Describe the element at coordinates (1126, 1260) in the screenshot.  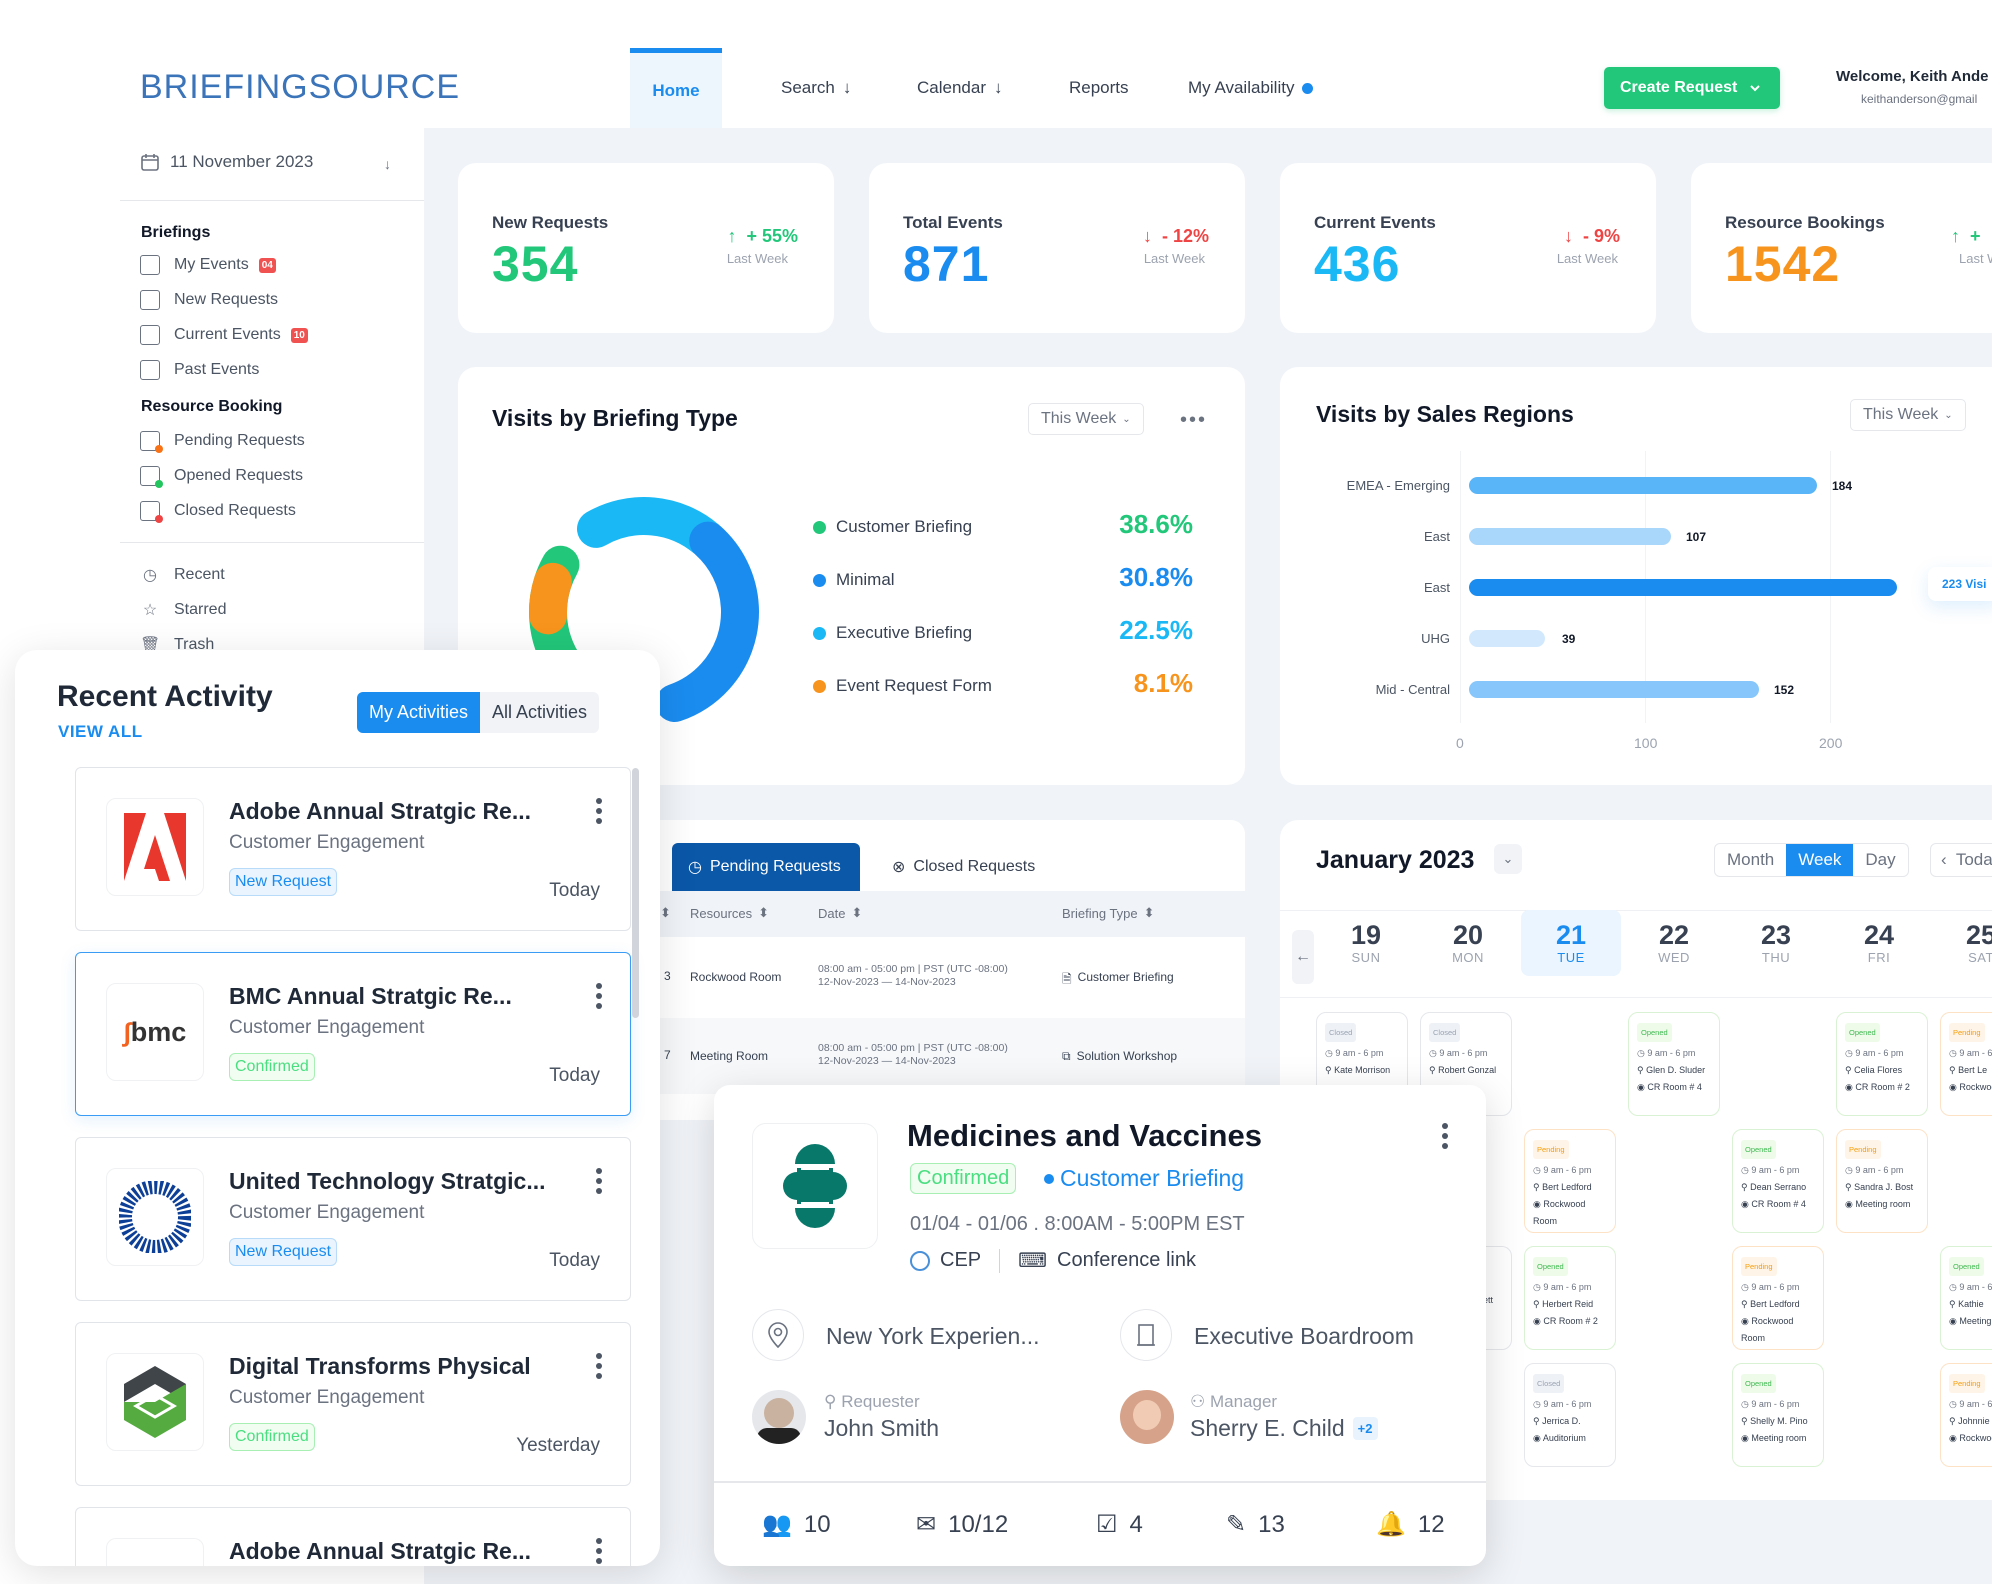
I see `conference-link: Conference link` at that location.